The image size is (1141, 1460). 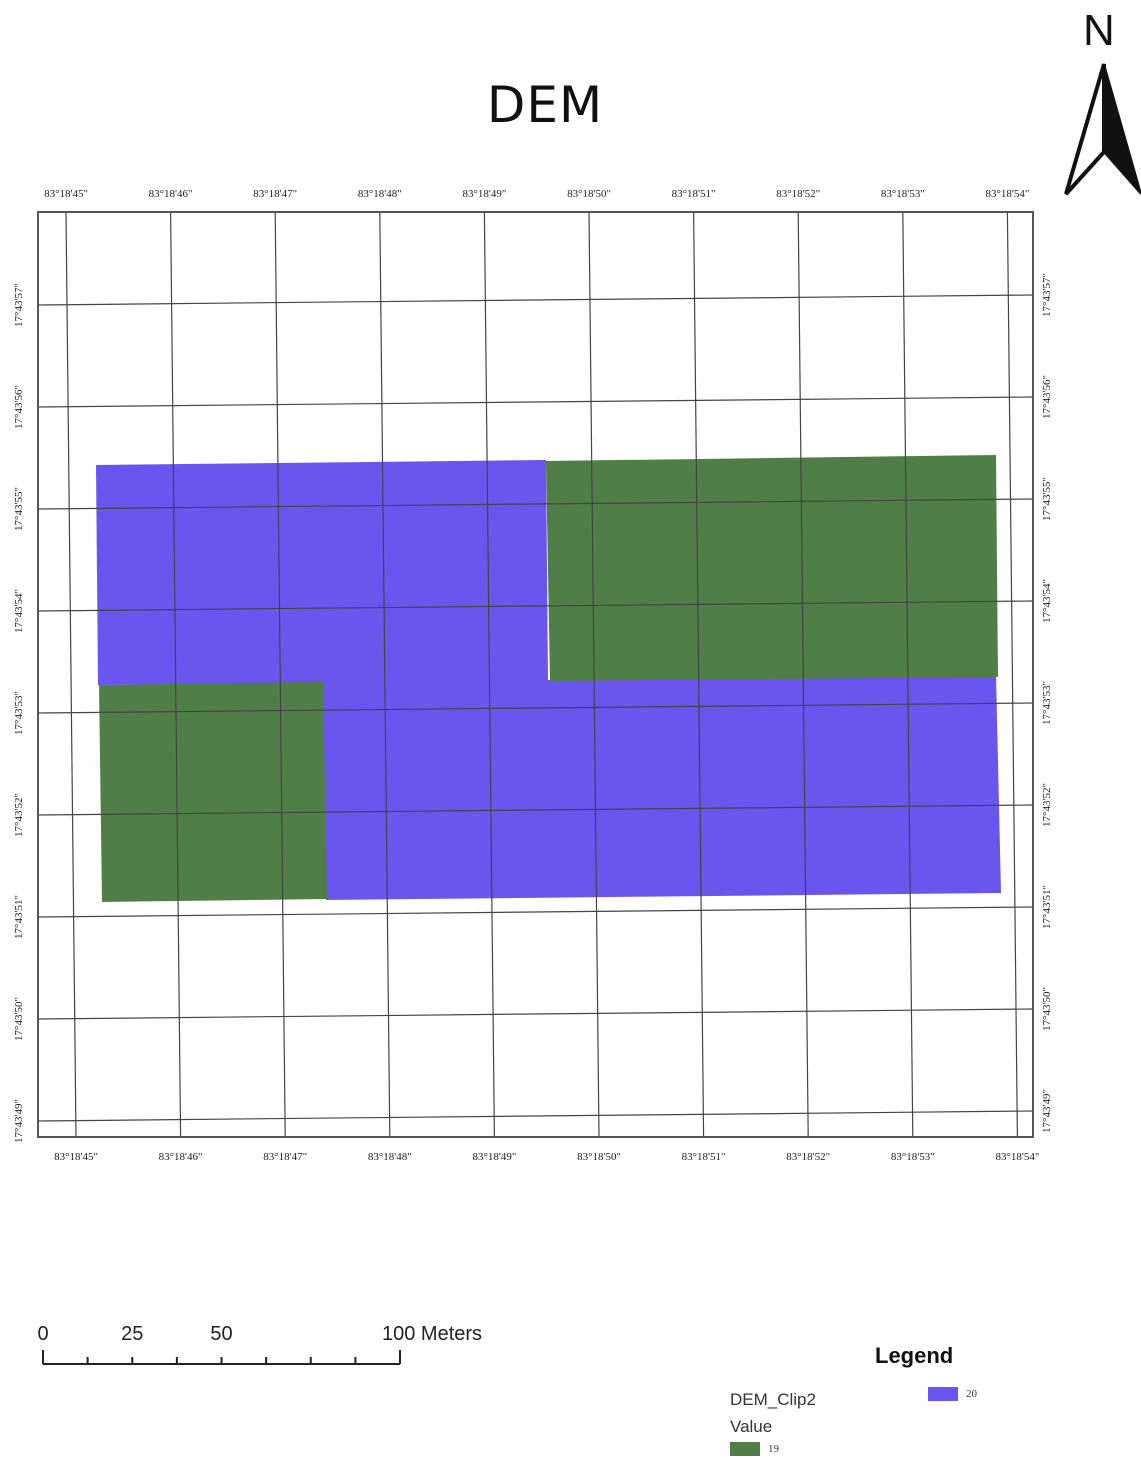 I want to click on scale-label: 0, so click(x=42, y=1334).